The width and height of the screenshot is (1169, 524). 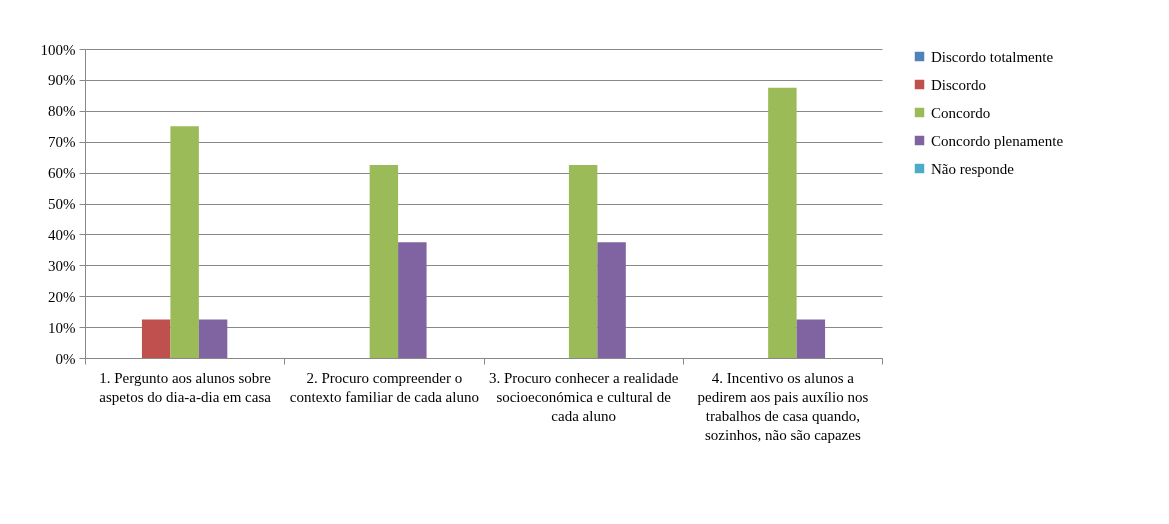 What do you see at coordinates (185, 387) in the screenshot?
I see `x-tick-label: 1. Pergunto aos alunos sobre aspetos do dia-a-dia em casa` at bounding box center [185, 387].